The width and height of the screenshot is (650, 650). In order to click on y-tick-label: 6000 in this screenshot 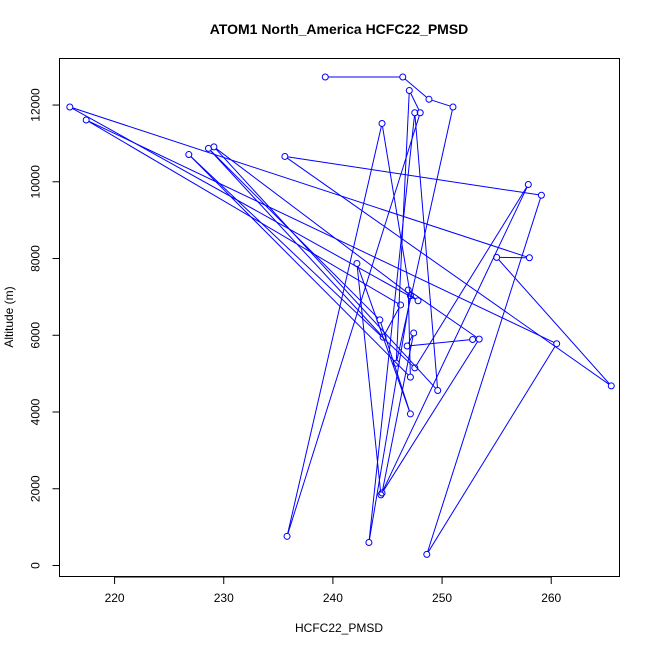, I will do `click(36, 335)`.